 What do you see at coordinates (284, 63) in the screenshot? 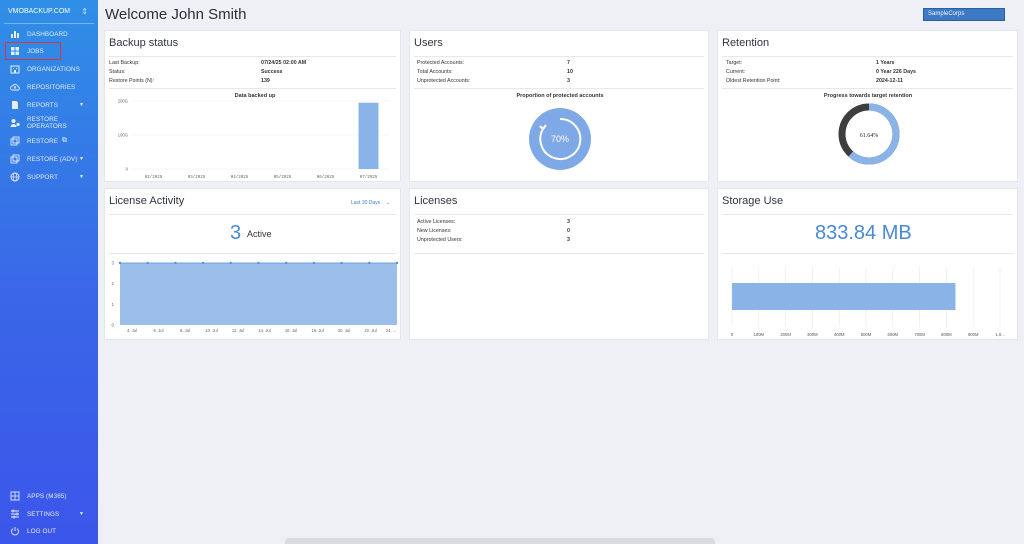
I see `kv-value: 07/24/25 02:00 AM` at bounding box center [284, 63].